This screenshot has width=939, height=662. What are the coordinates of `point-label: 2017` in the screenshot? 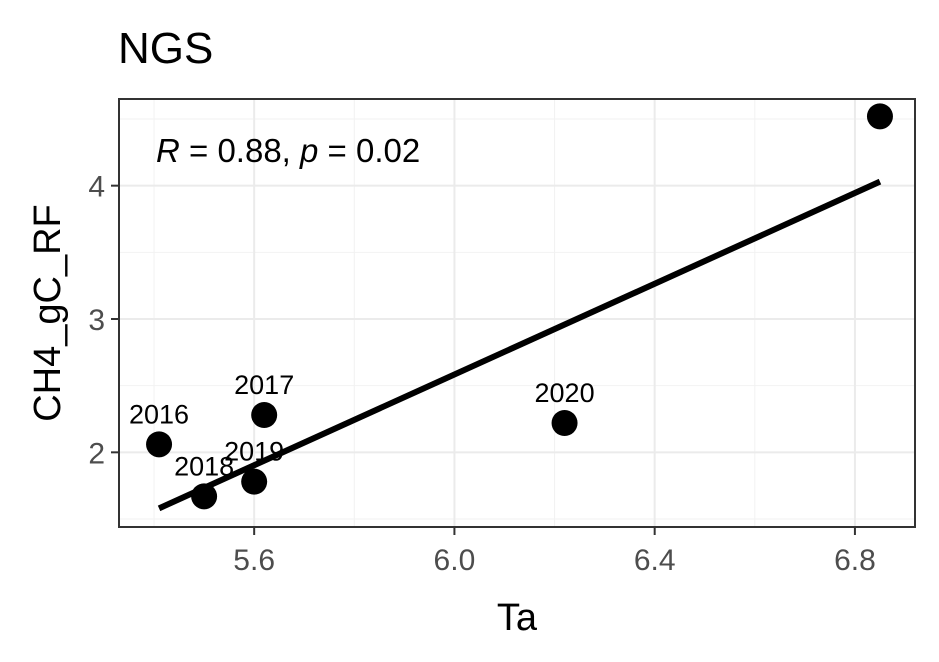 It's located at (264, 385).